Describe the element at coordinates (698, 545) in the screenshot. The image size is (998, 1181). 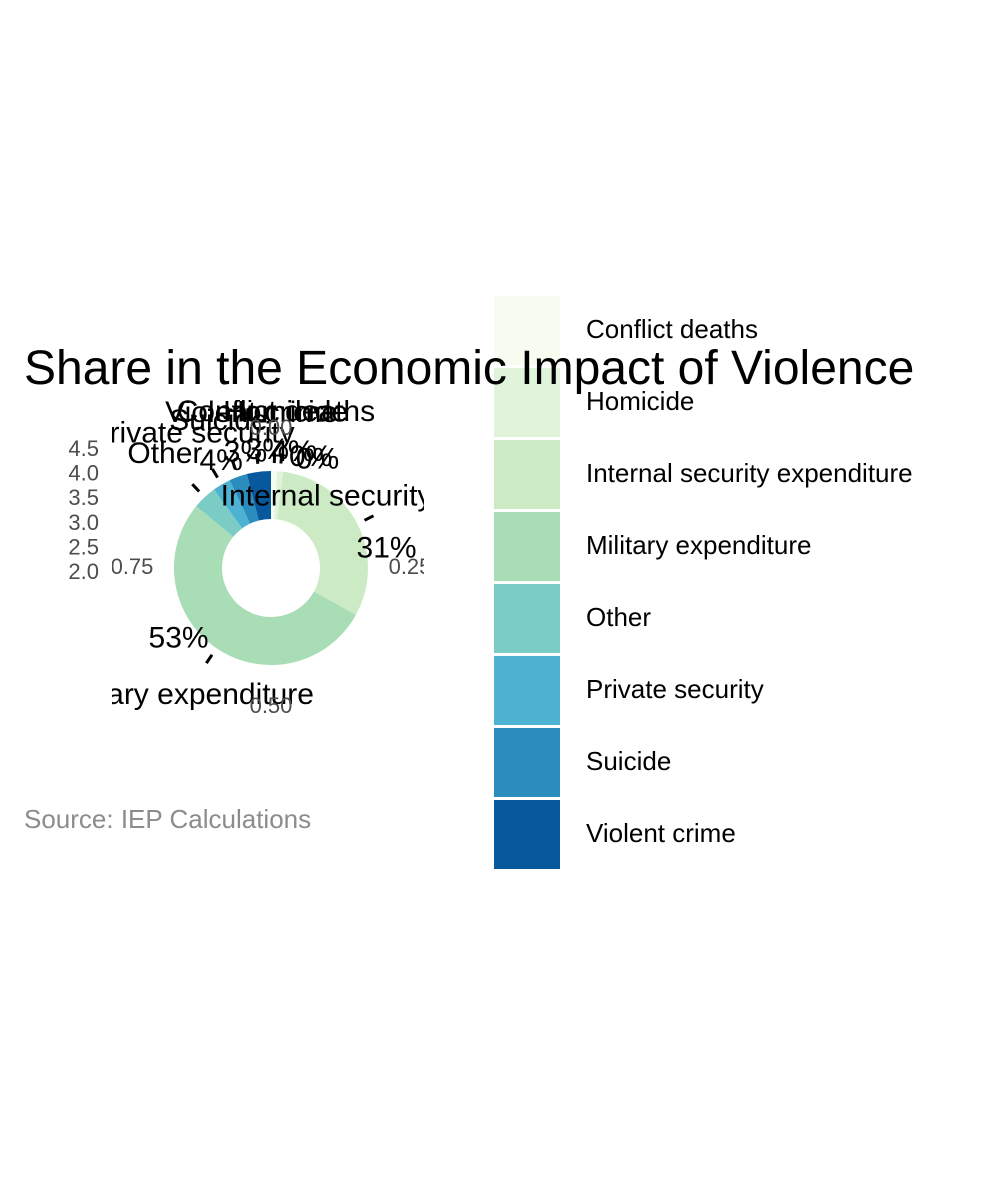
I see `legend-label: Military expenditure` at that location.